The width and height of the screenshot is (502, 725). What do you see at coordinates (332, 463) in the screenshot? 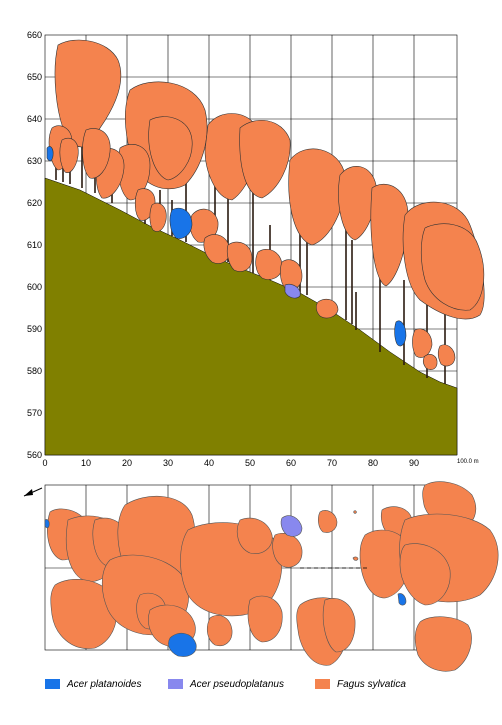
I see `x-tick-label: 70` at bounding box center [332, 463].